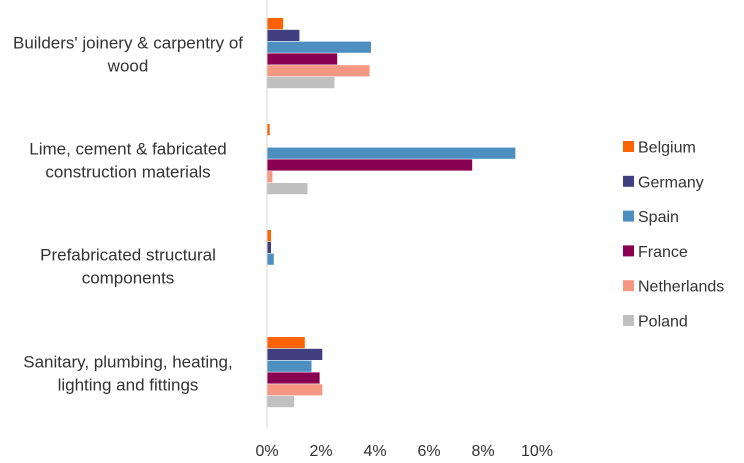  Describe the element at coordinates (270, 177) in the screenshot. I see `bar-netherlands-cat2` at that location.